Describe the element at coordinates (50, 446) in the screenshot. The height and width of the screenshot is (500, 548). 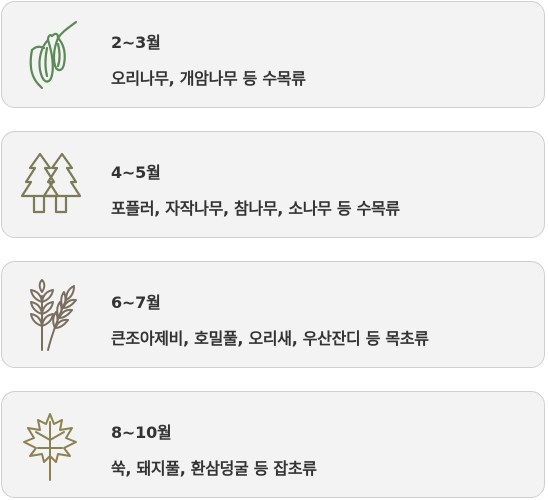
I see `leaf-icon` at that location.